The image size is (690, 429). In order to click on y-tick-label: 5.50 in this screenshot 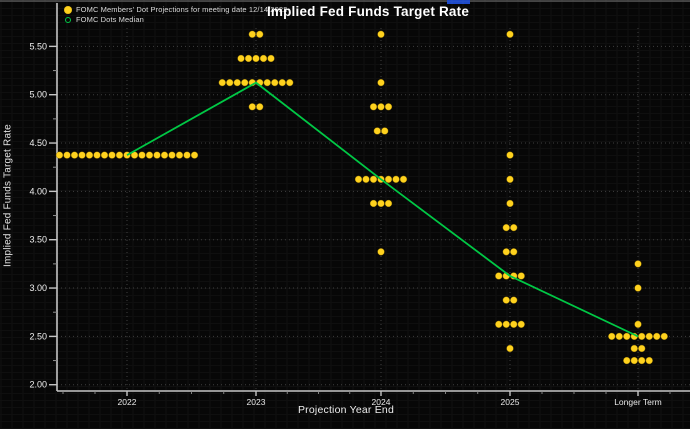, I will do `click(38, 46)`.